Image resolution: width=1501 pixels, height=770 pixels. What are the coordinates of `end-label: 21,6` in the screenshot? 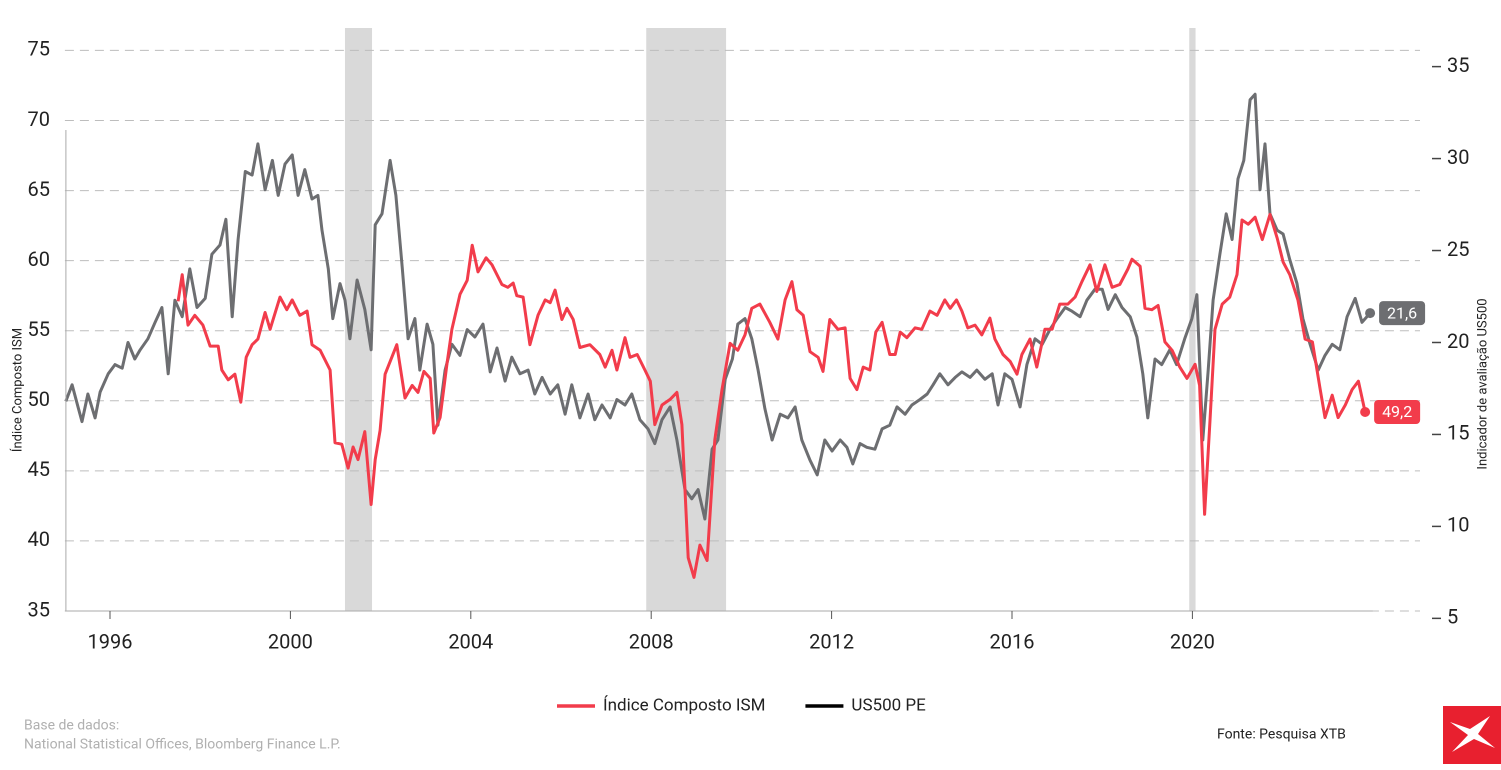 It's located at (1402, 312).